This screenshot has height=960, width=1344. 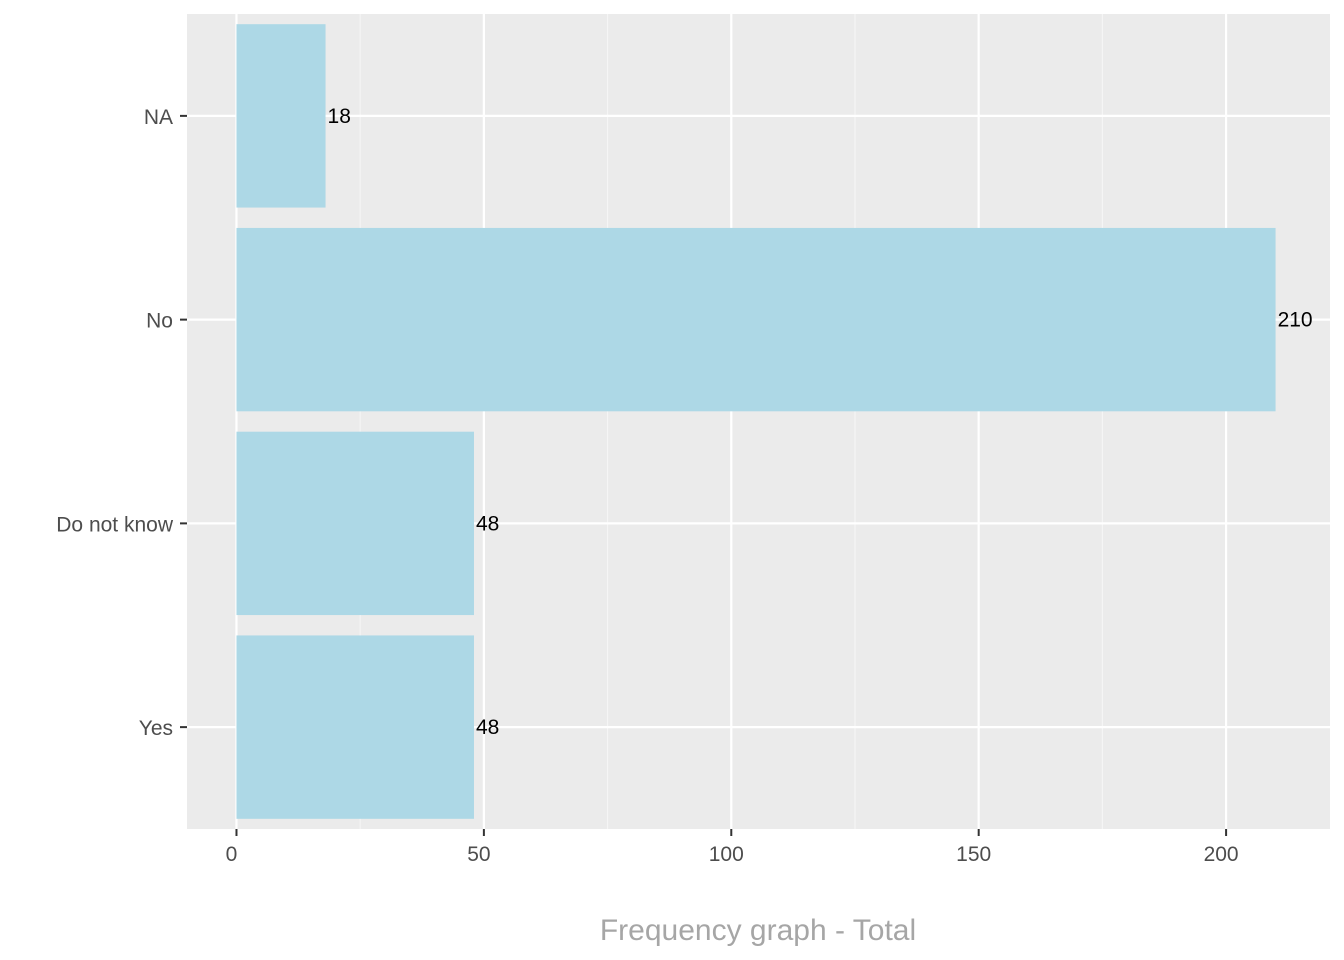 What do you see at coordinates (159, 321) in the screenshot?
I see `y-tick-label: No` at bounding box center [159, 321].